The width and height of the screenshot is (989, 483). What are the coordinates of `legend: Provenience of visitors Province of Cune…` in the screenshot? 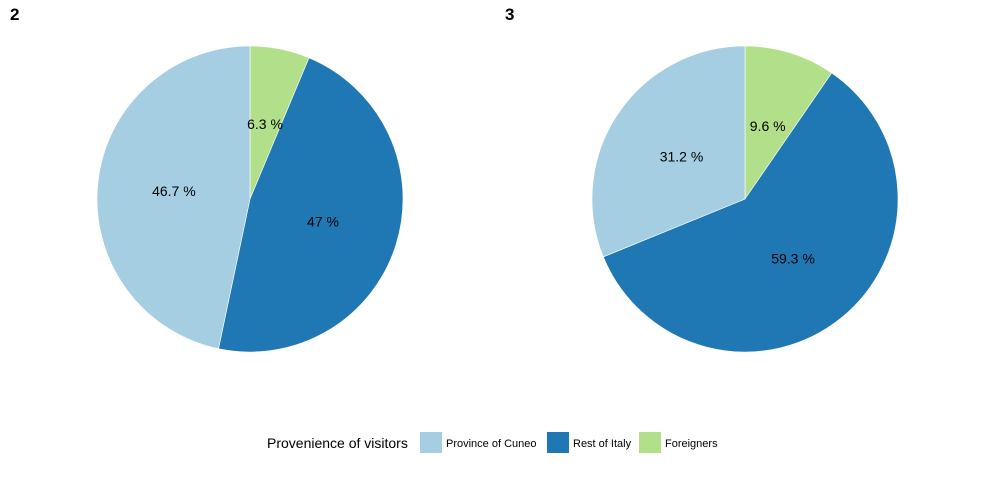 It's located at (492, 442).